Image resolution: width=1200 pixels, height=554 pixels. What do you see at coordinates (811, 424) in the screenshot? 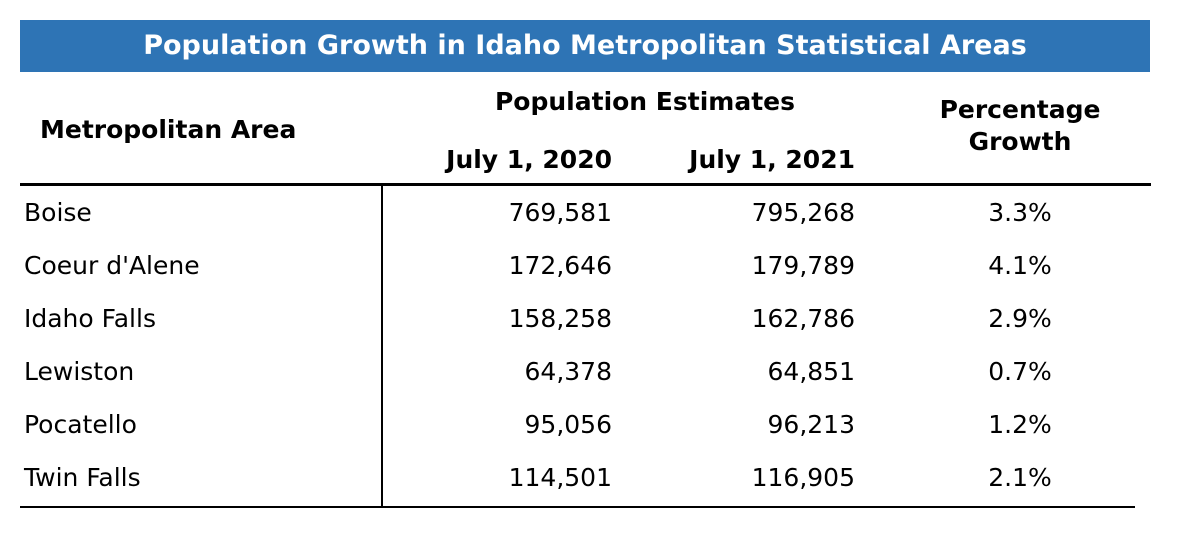
I see `cell-population-2021: 96,213` at bounding box center [811, 424].